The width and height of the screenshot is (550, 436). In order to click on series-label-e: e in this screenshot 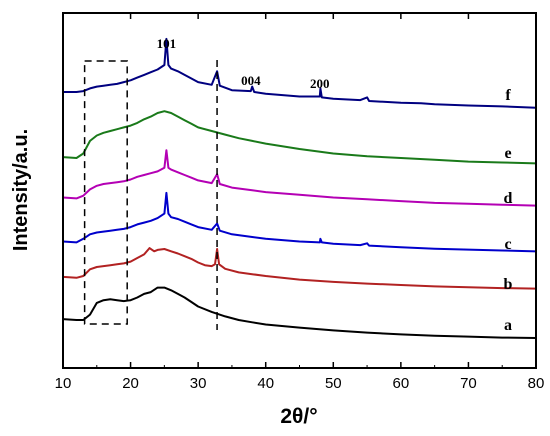, I will do `click(507, 153)`.